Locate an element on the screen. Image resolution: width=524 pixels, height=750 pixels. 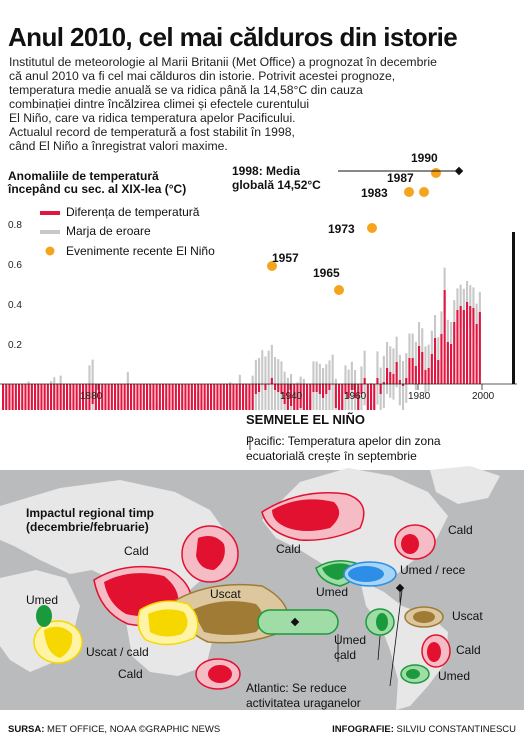
legend-swatch-bar is located at coordinates (50, 213).